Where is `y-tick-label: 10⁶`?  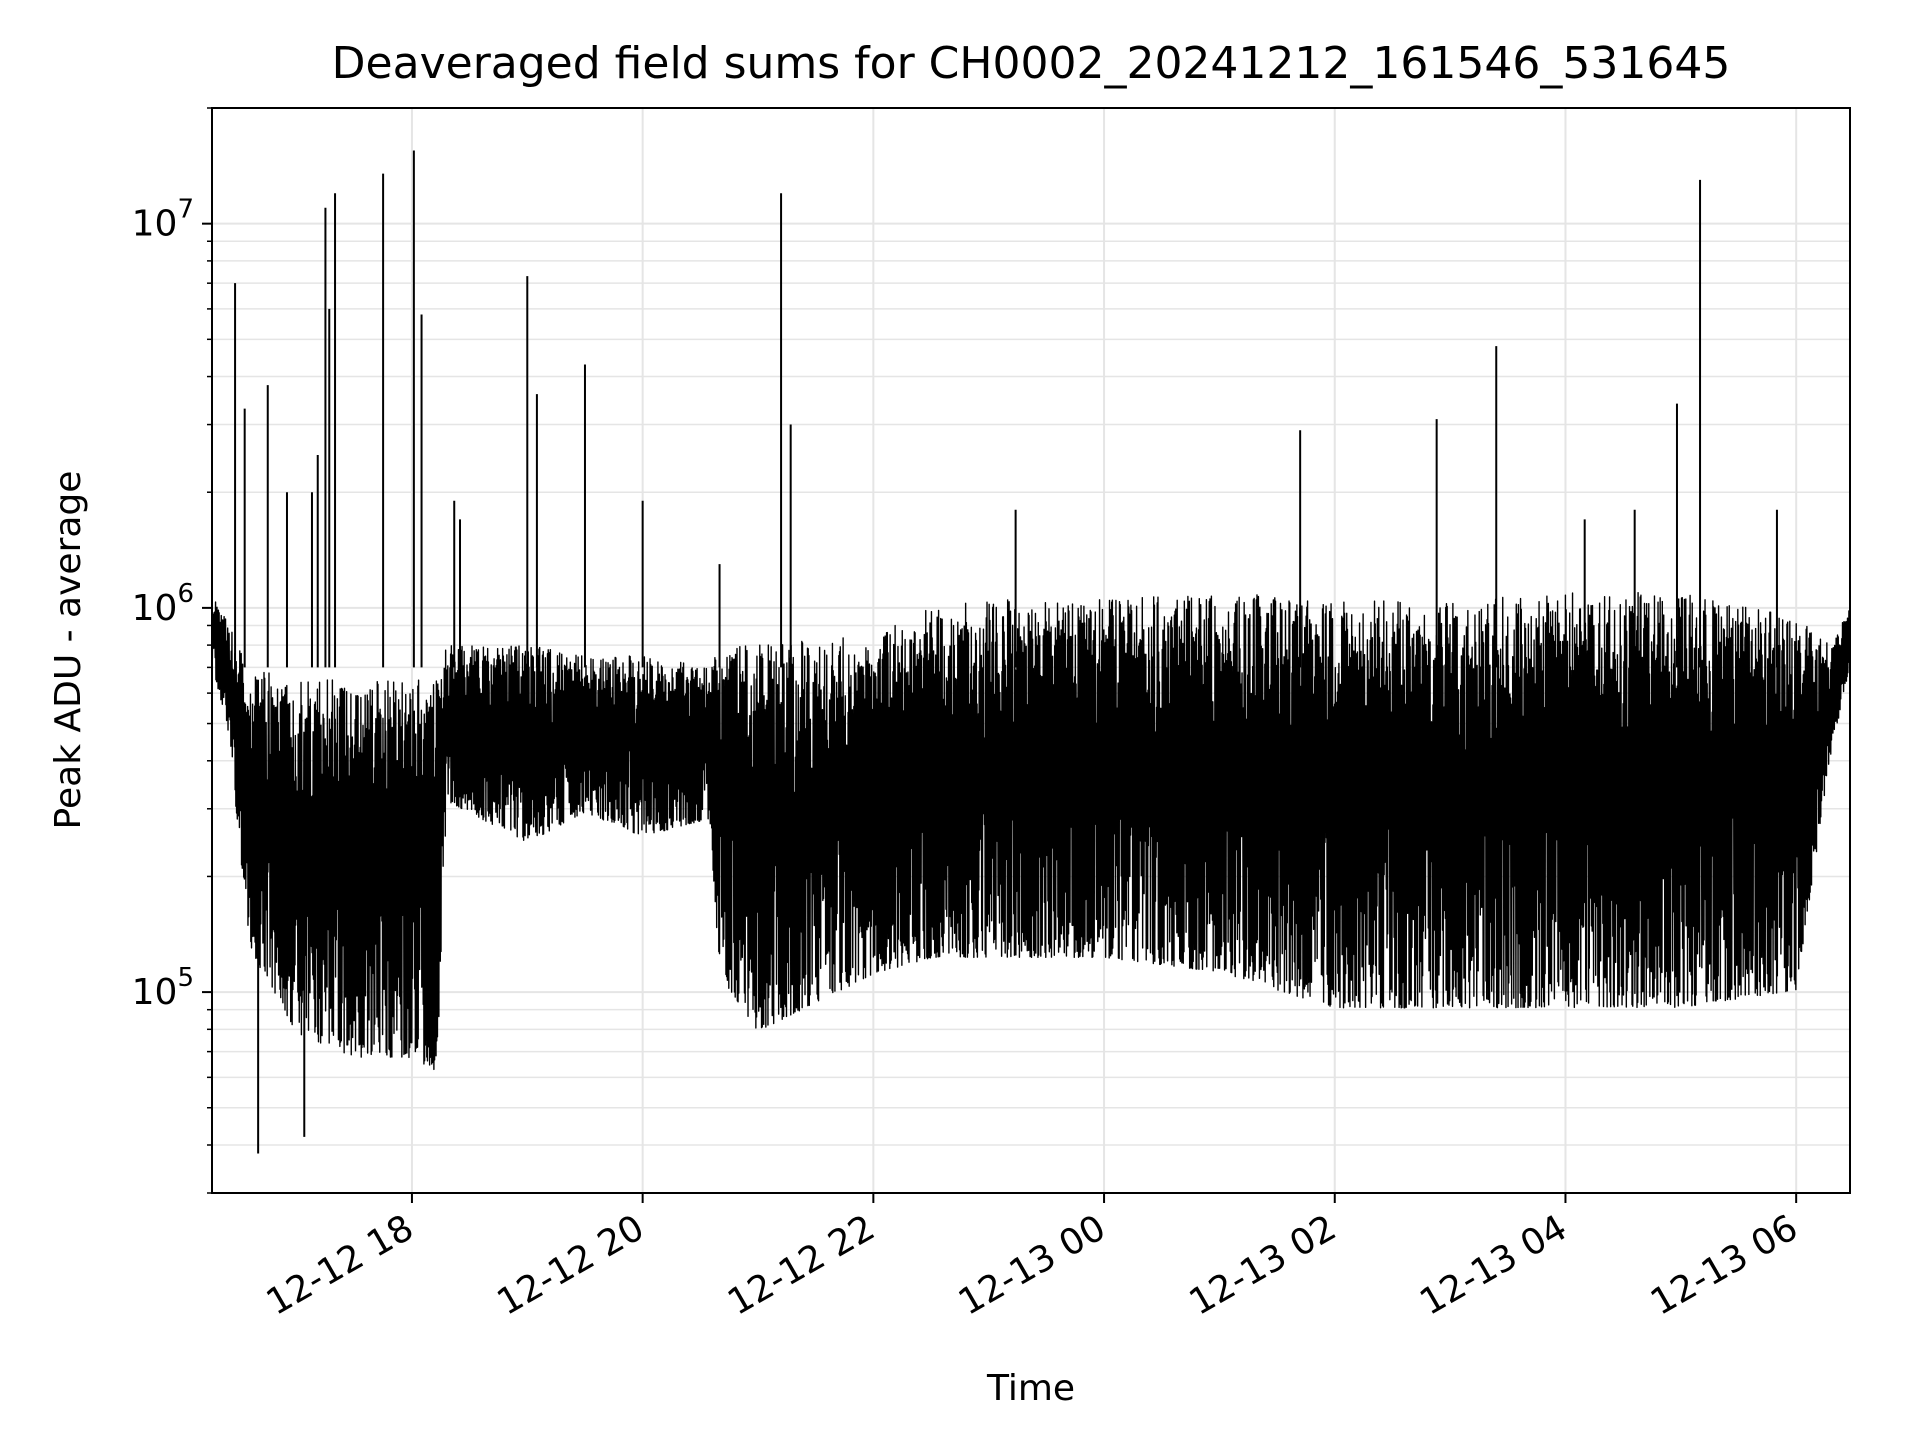 y-tick-label: 10⁶ is located at coordinates (163, 604).